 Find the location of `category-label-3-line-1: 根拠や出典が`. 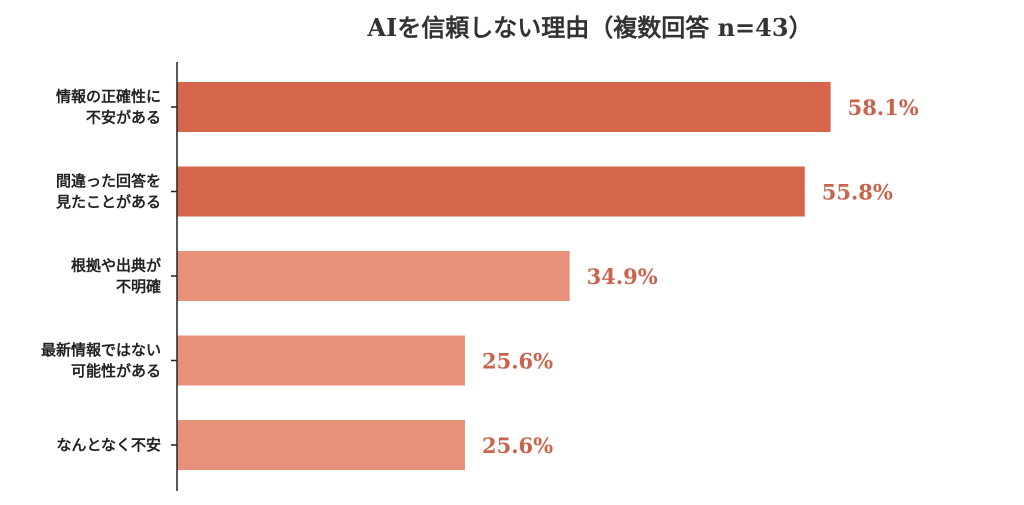

category-label-3-line-1: 根拠や出典が is located at coordinates (116, 266).